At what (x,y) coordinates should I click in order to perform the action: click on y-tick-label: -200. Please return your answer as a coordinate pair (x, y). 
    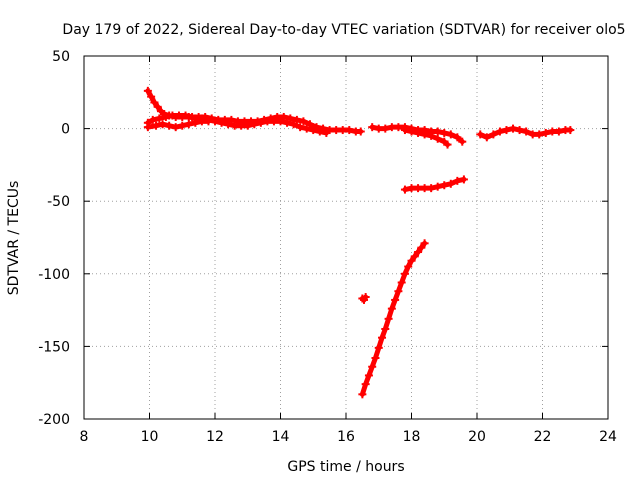
    Looking at the image, I should click on (54, 420).